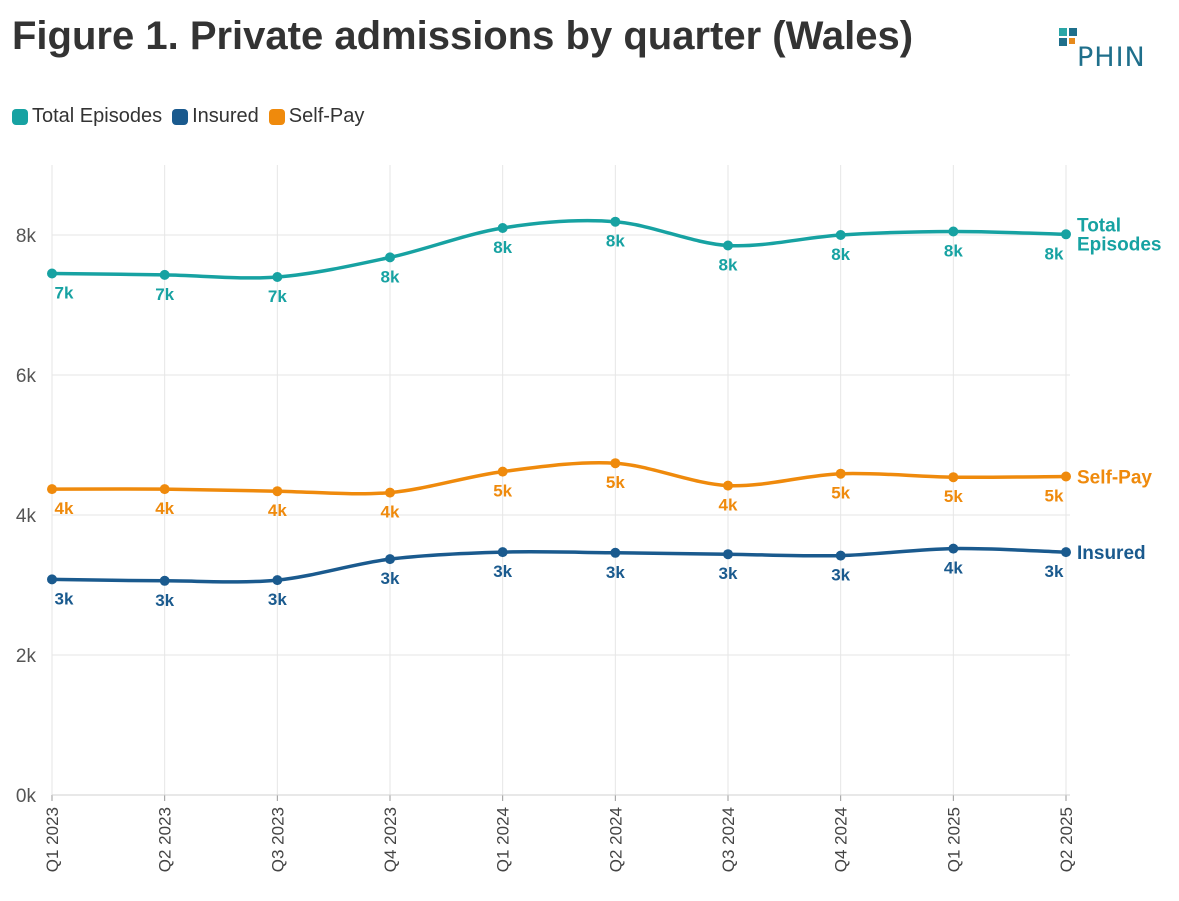  I want to click on x-tick-label: Q1 2024, so click(503, 839).